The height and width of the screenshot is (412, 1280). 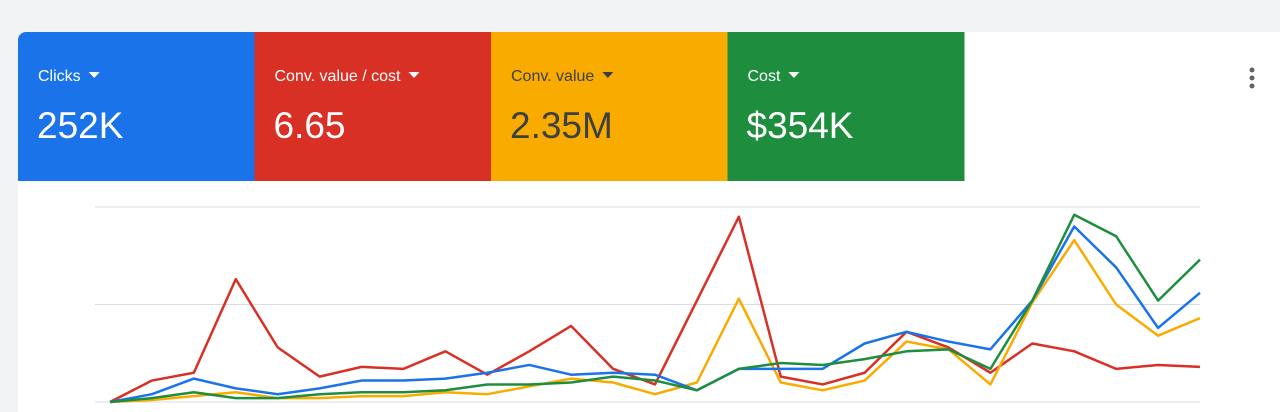 I want to click on metric-label: Conv. value / cost, so click(x=338, y=76).